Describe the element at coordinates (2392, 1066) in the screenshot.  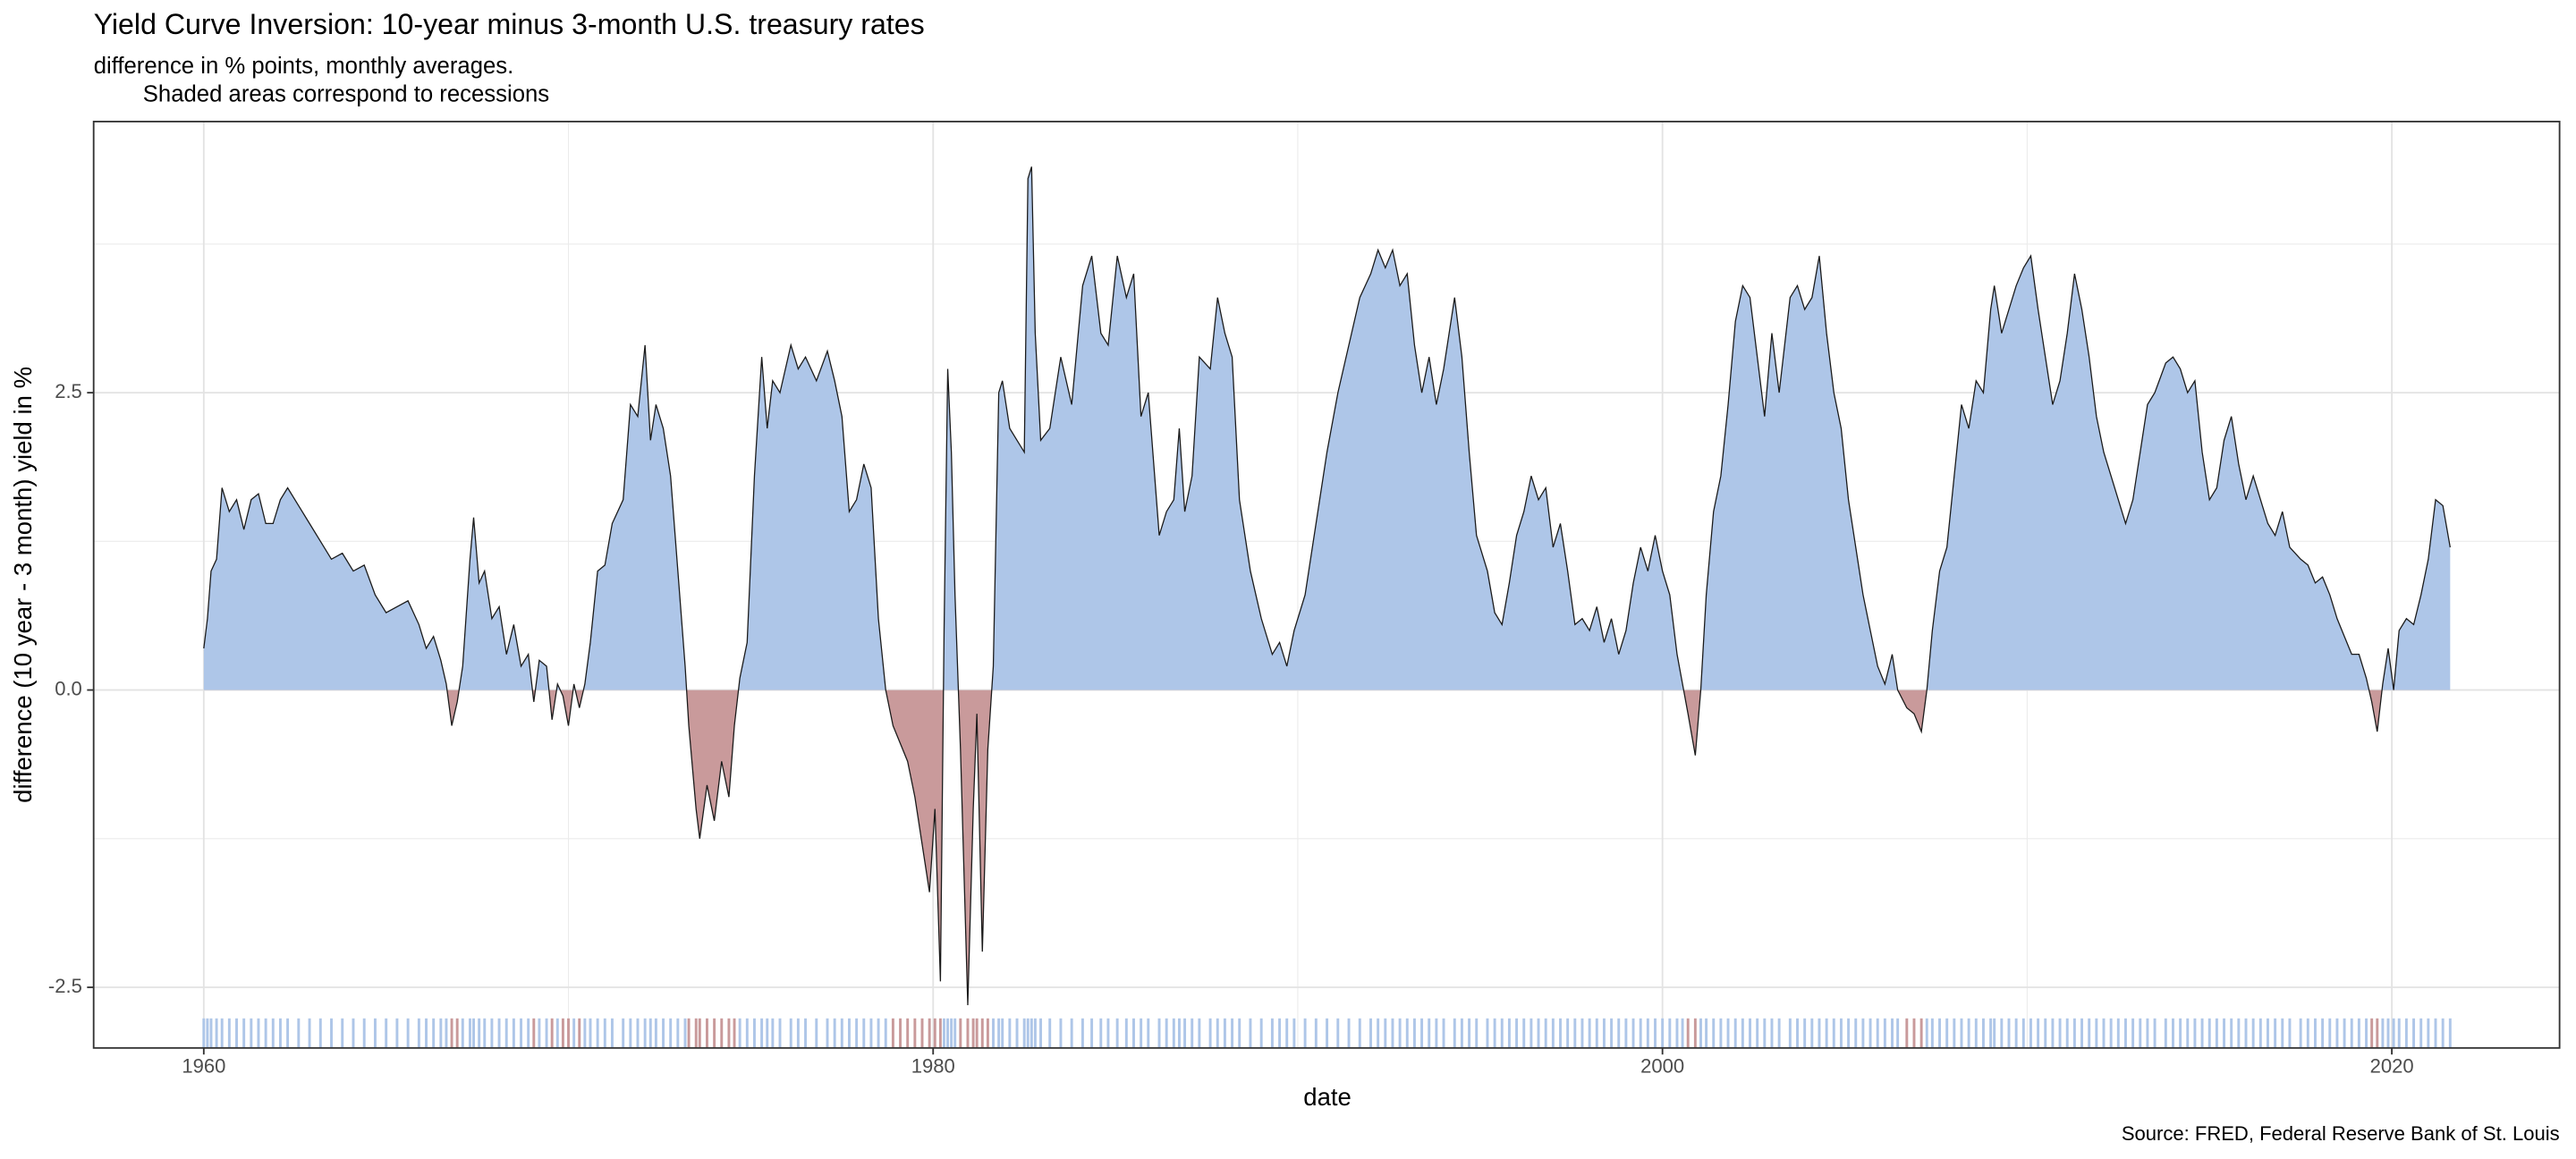
I see `x-tick-label: 2020` at that location.